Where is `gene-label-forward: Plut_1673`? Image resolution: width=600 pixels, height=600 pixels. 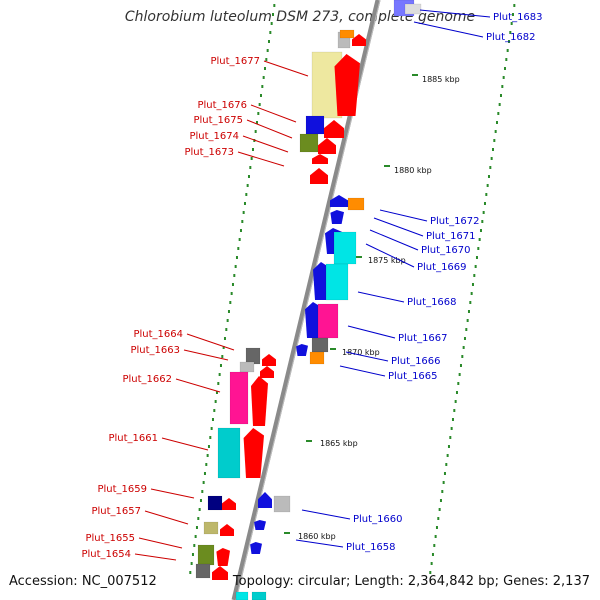 gene-label-forward: Plut_1673 is located at coordinates (209, 152).